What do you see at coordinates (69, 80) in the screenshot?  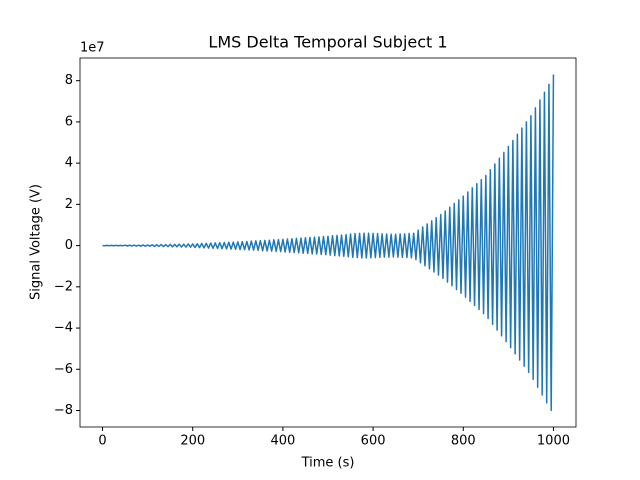 I see `y-tick-label: 8` at bounding box center [69, 80].